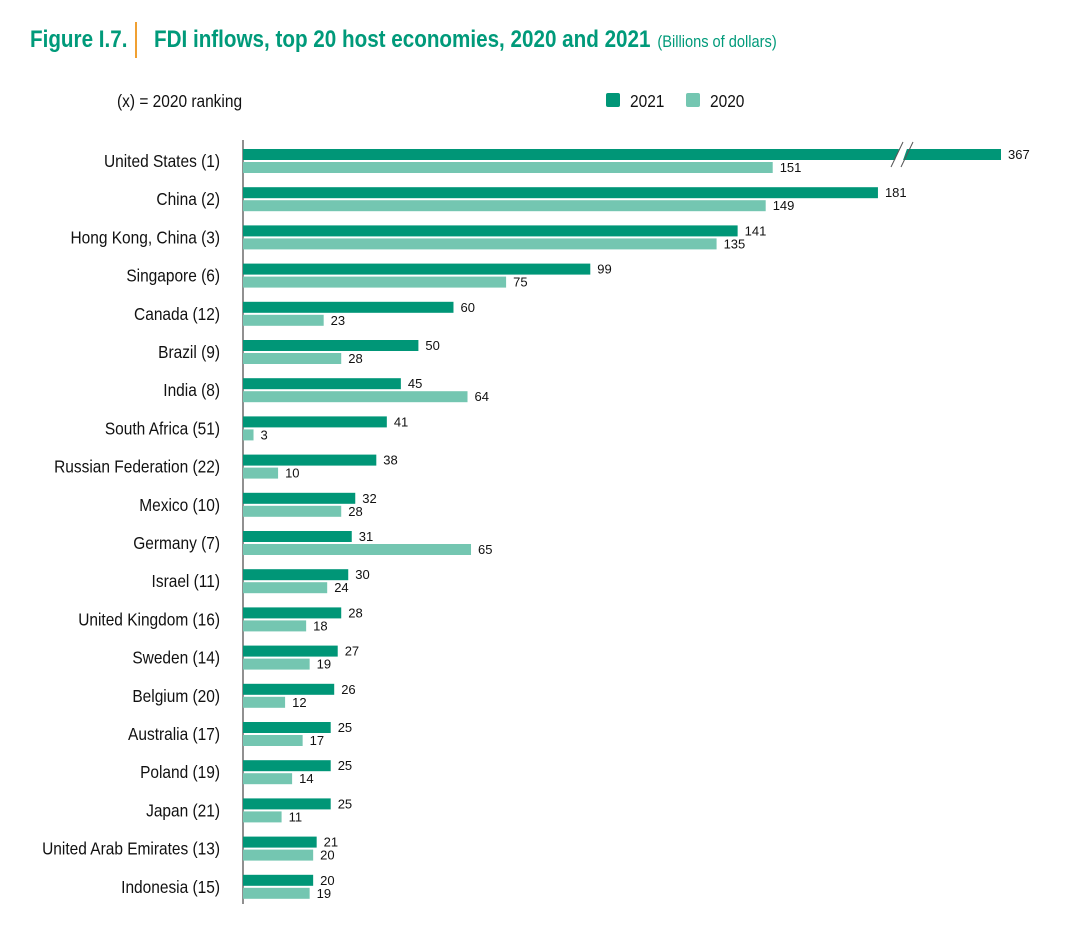 Image resolution: width=1080 pixels, height=937 pixels. What do you see at coordinates (226, 467) in the screenshot?
I see `category-row: Russian Federation (22) 38 10` at bounding box center [226, 467].